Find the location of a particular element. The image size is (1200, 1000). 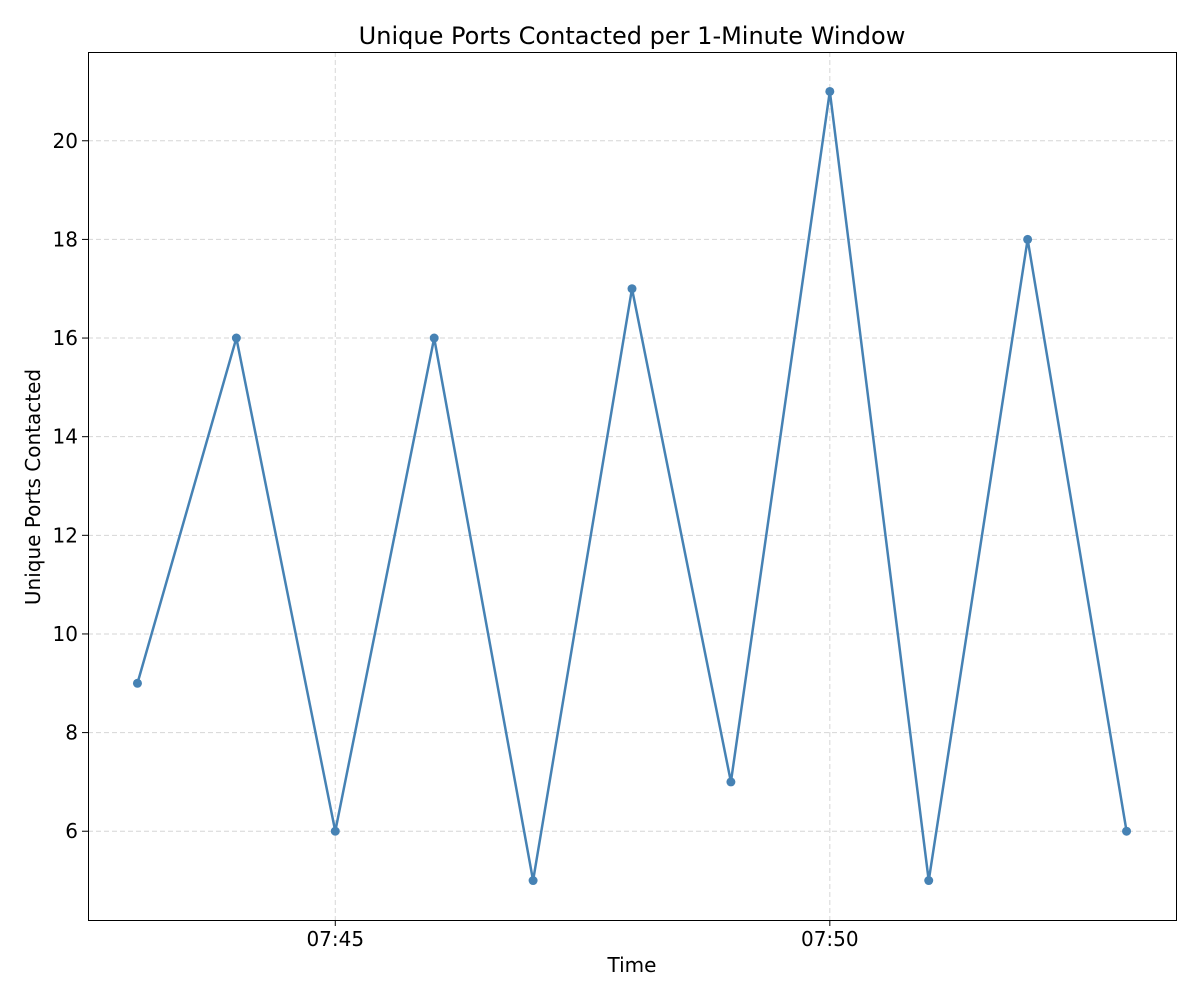

y-tick-label: 8 is located at coordinates (71, 733).